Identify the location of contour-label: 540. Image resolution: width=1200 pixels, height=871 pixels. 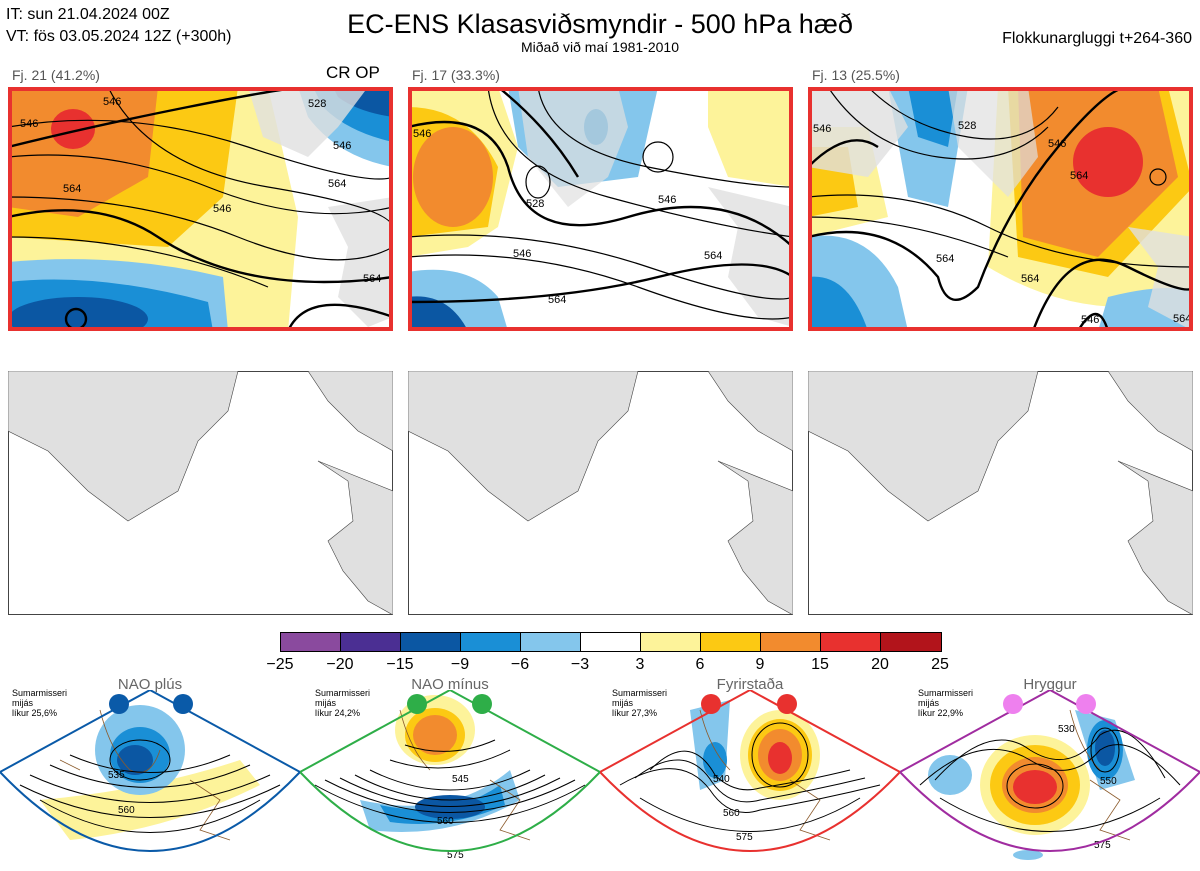
(721, 779).